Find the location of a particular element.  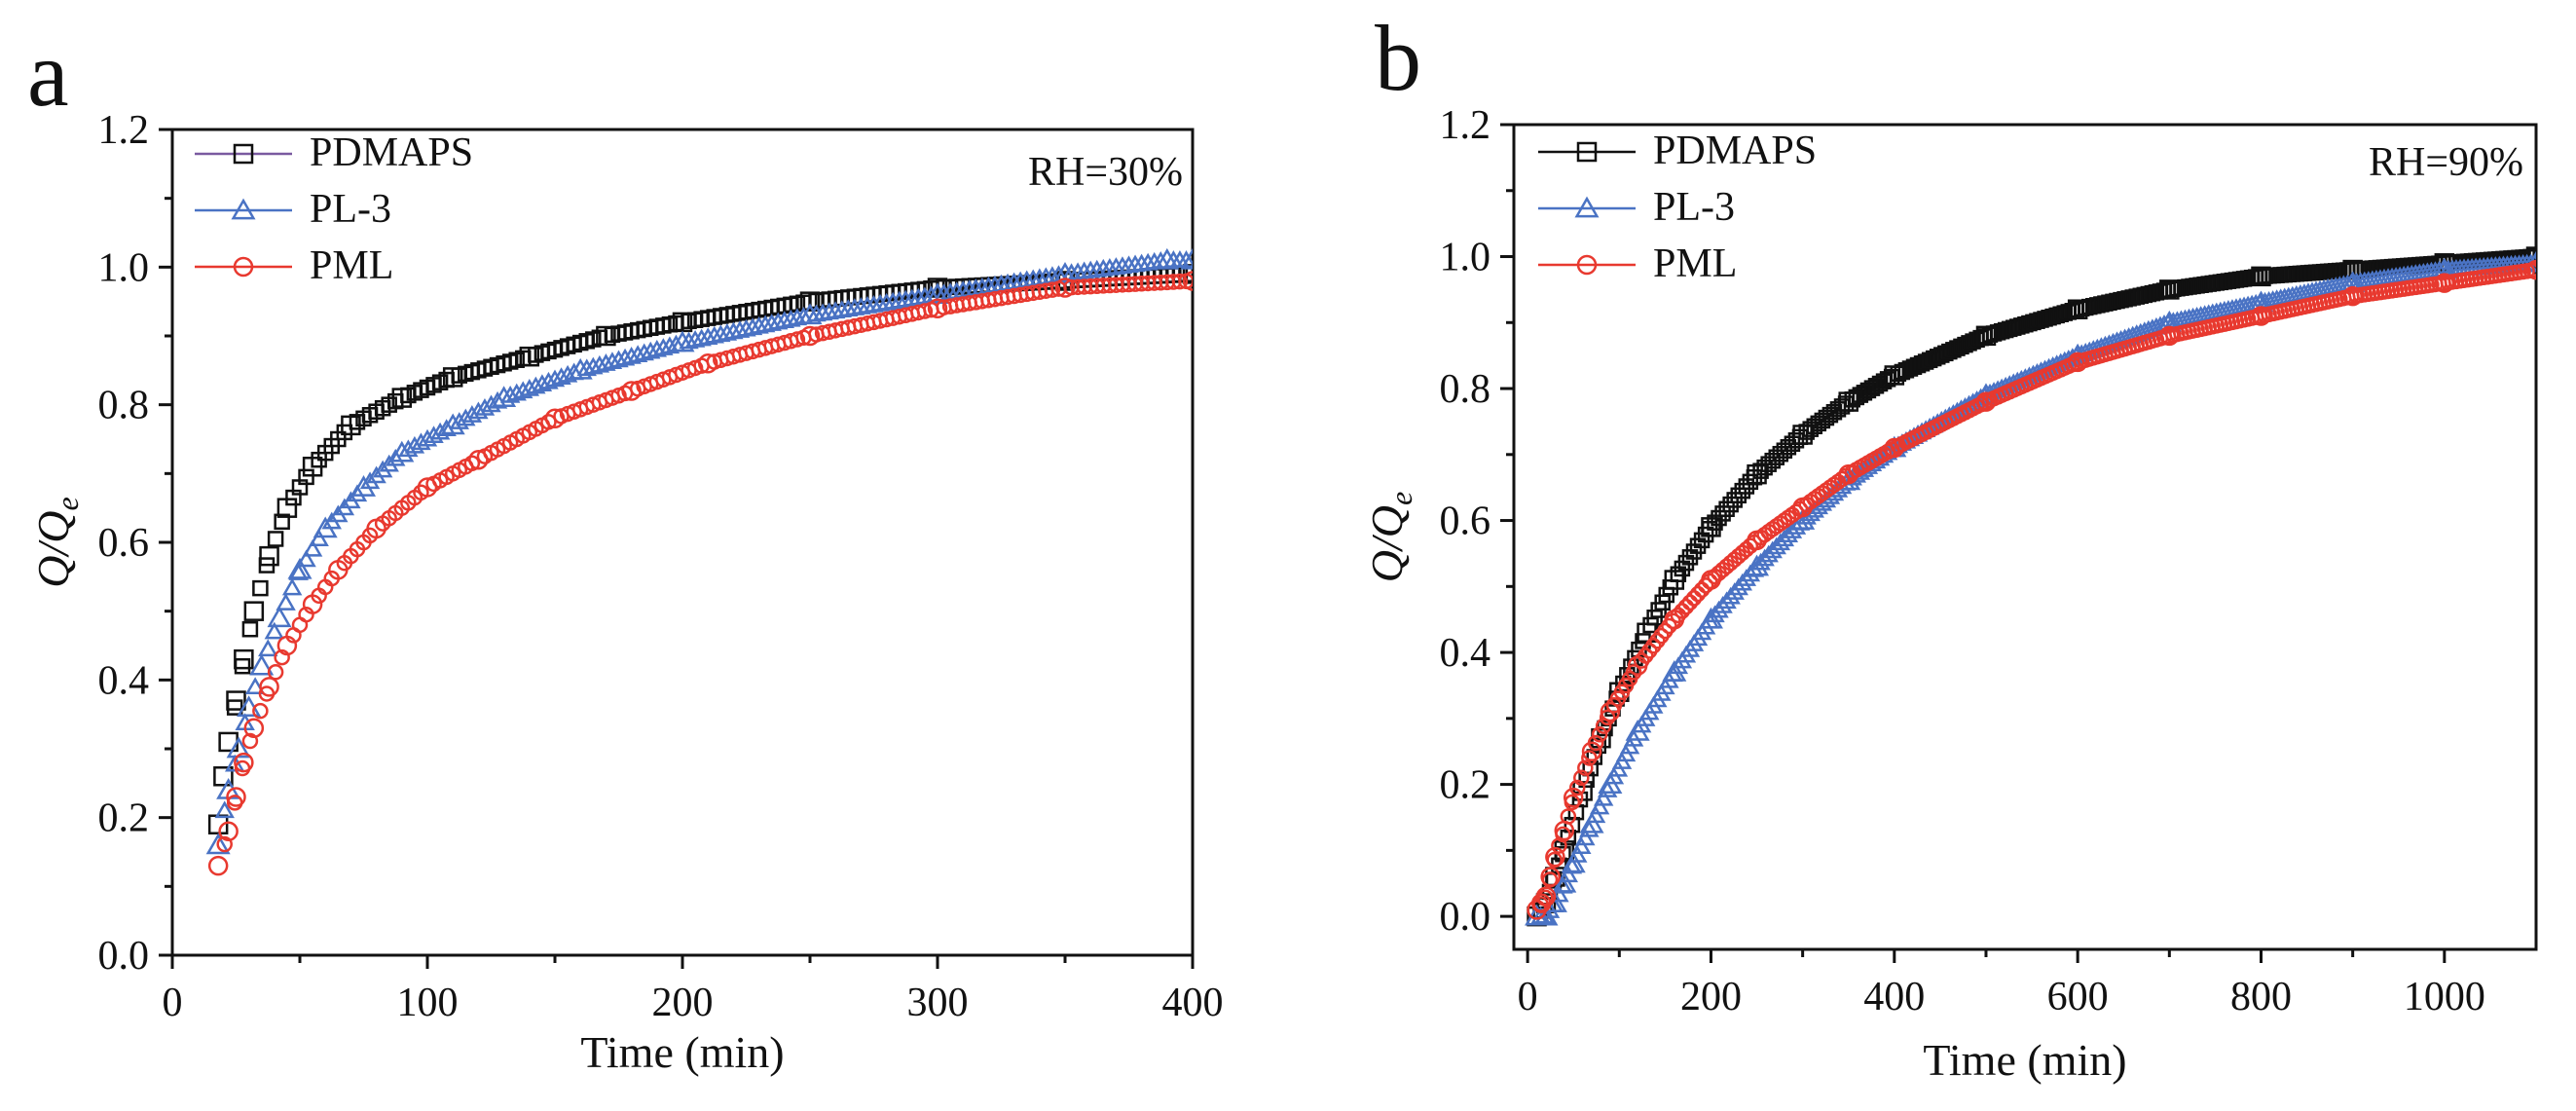

y-tick-label: 0.6 is located at coordinates (1465, 522).